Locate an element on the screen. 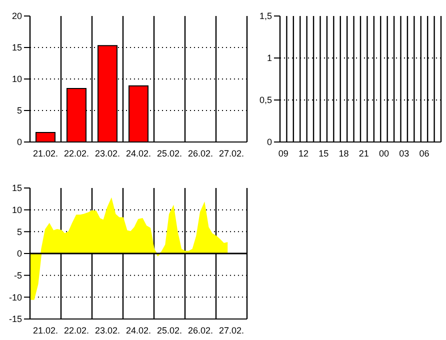 Image resolution: width=446 pixels, height=340 pixels. x-tick-label: 18 is located at coordinates (343, 153).